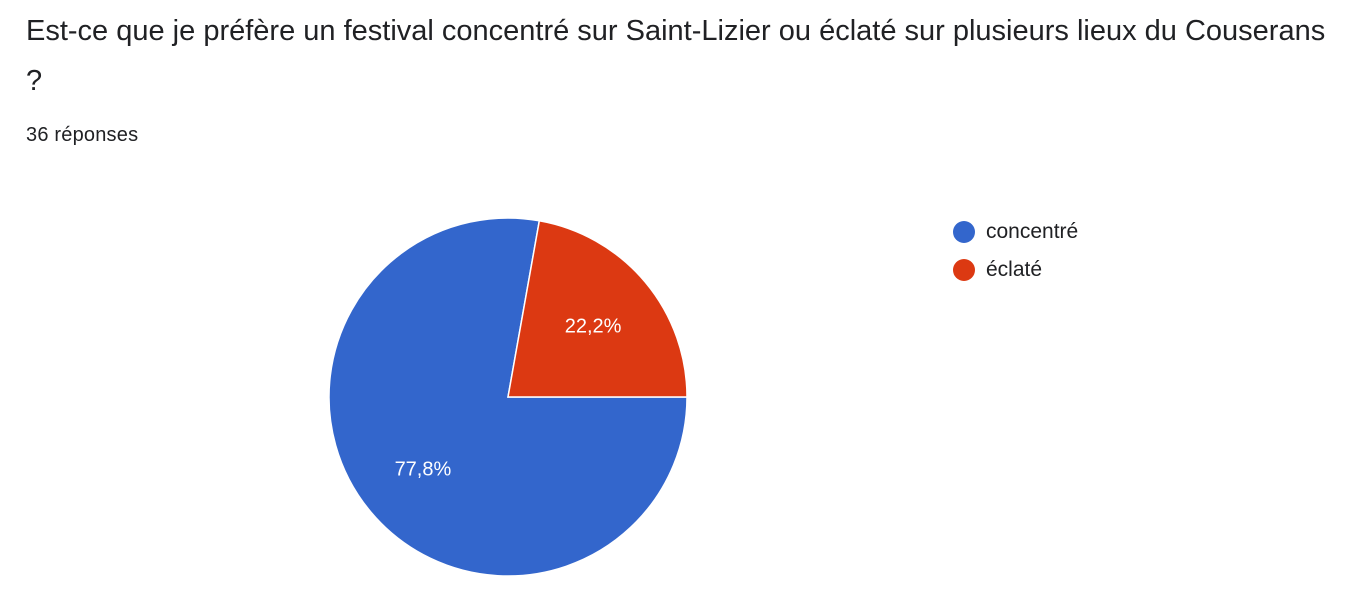  I want to click on legend-item-concentre: concentré, so click(1015, 232).